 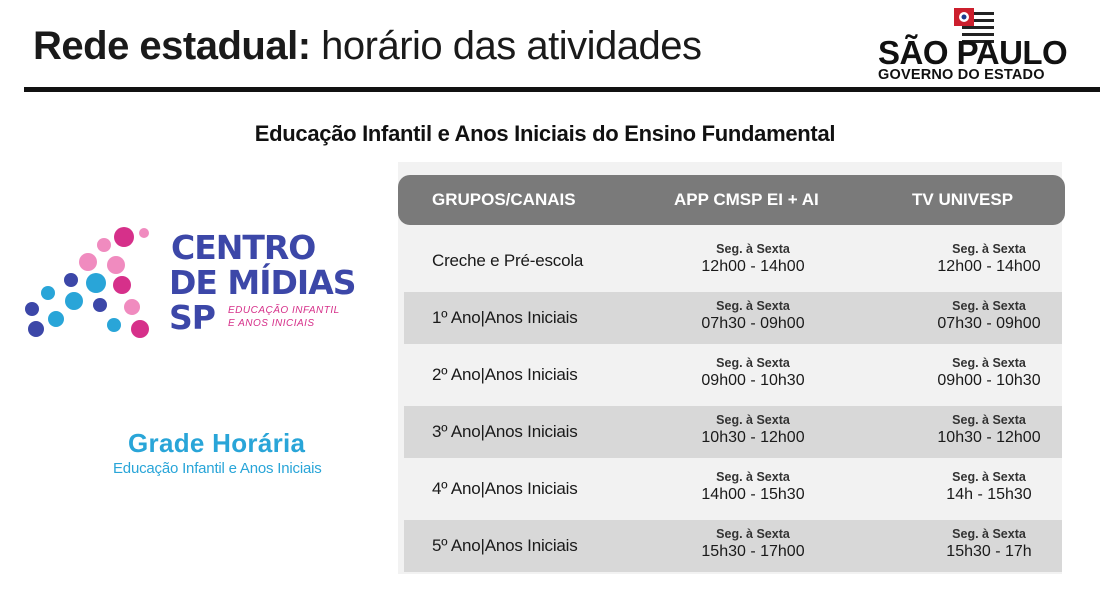 What do you see at coordinates (753, 494) in the screenshot?
I see `app-time: 14h00 - 15h30` at bounding box center [753, 494].